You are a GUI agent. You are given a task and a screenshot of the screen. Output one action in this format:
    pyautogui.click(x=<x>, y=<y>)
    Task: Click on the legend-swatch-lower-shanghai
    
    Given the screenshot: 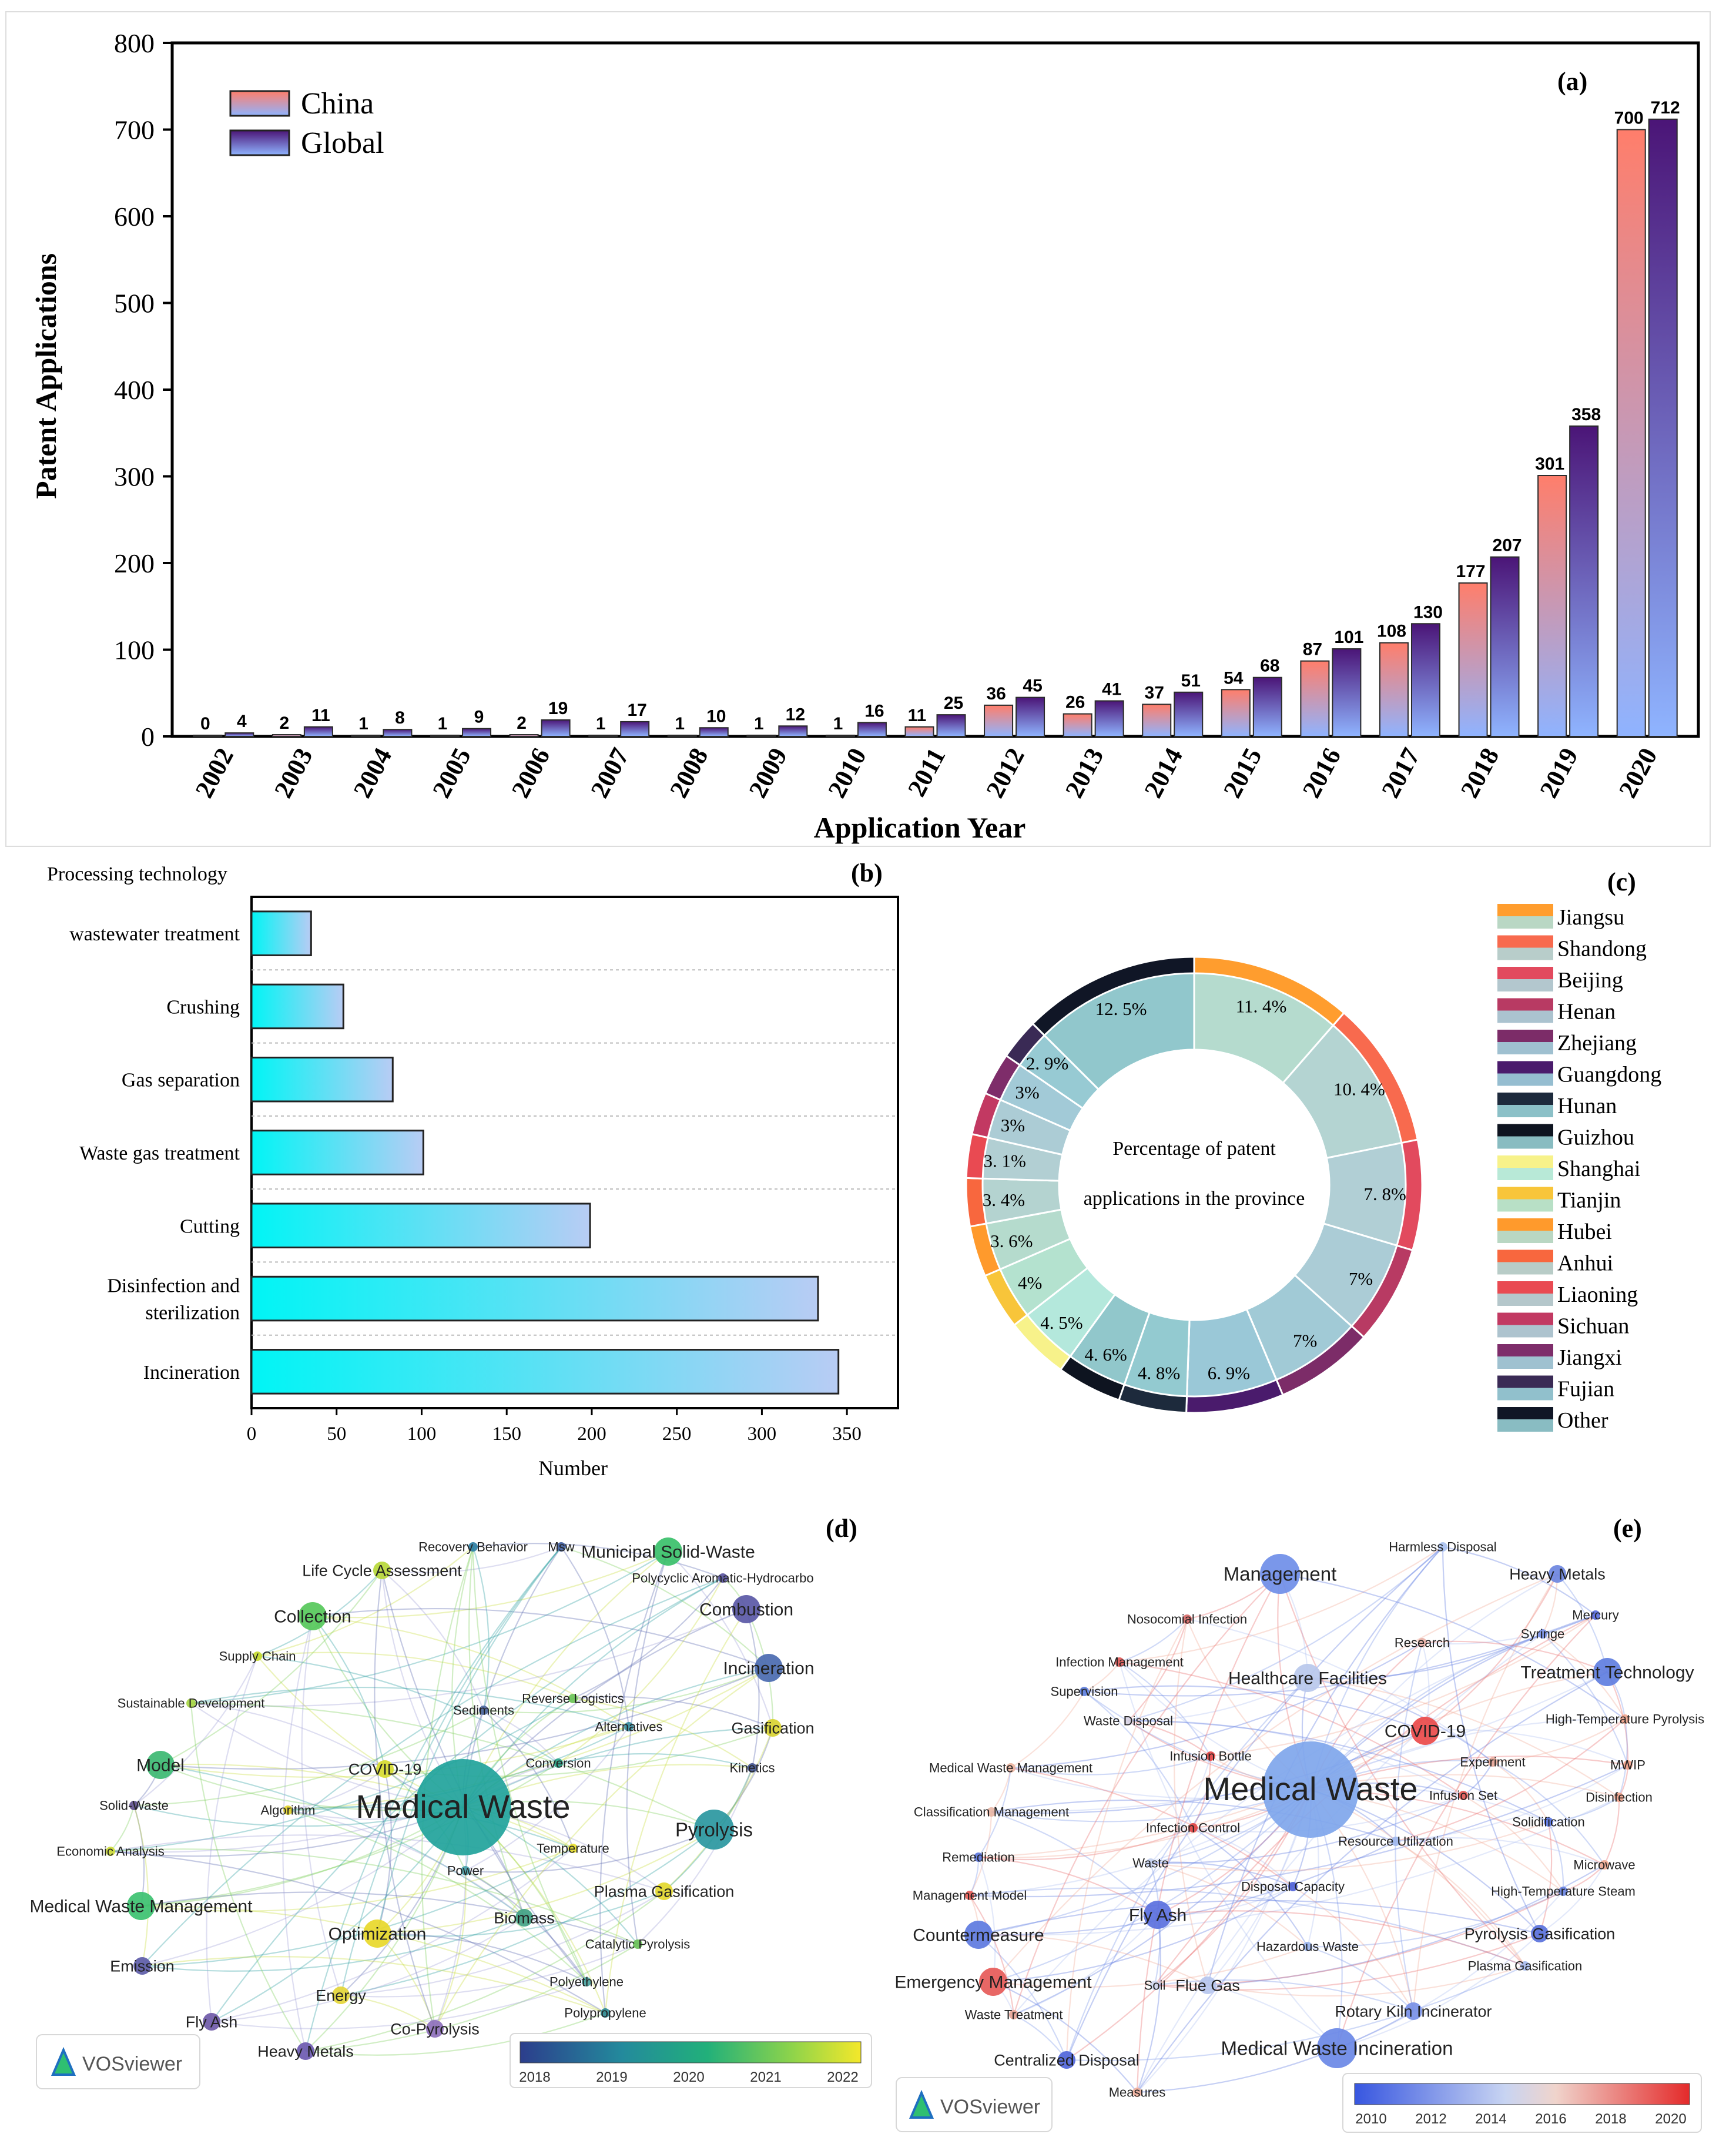 What is the action you would take?
    pyautogui.click(x=1525, y=1174)
    